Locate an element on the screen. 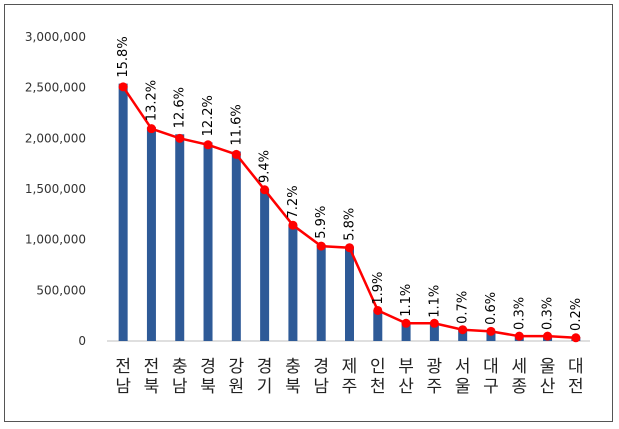  percent-label: 13.2% is located at coordinates (151, 100).